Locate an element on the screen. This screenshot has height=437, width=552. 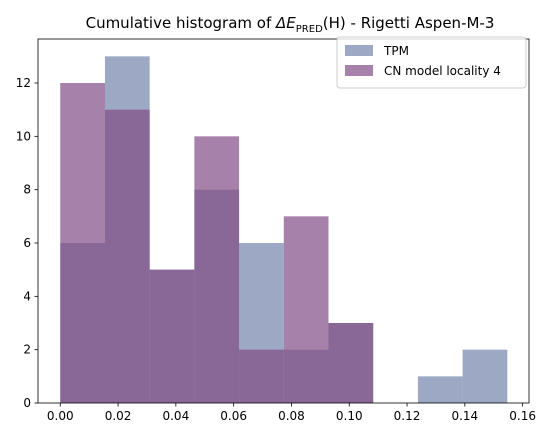
legend-box is located at coordinates (431, 62).